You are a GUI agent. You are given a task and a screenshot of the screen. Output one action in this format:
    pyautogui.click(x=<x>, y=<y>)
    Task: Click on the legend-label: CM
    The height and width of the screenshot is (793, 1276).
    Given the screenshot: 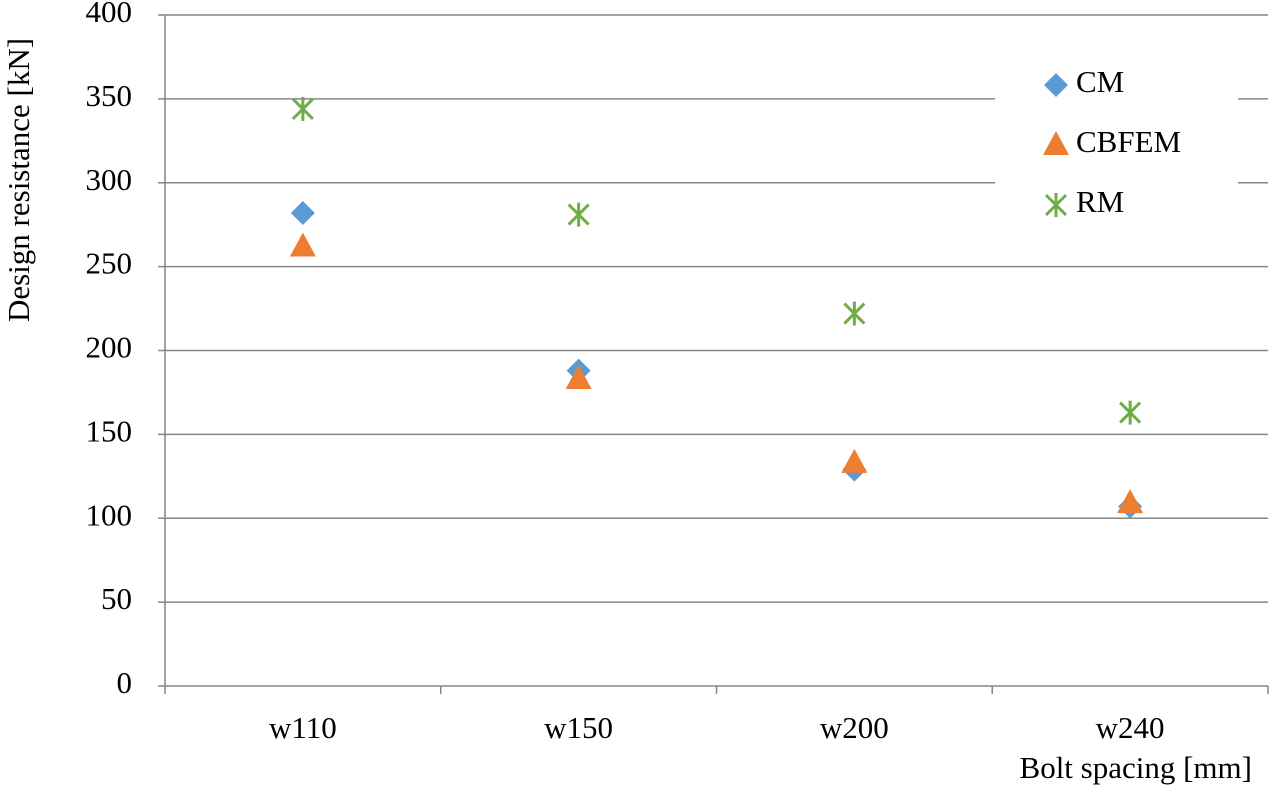 What is the action you would take?
    pyautogui.click(x=1100, y=81)
    